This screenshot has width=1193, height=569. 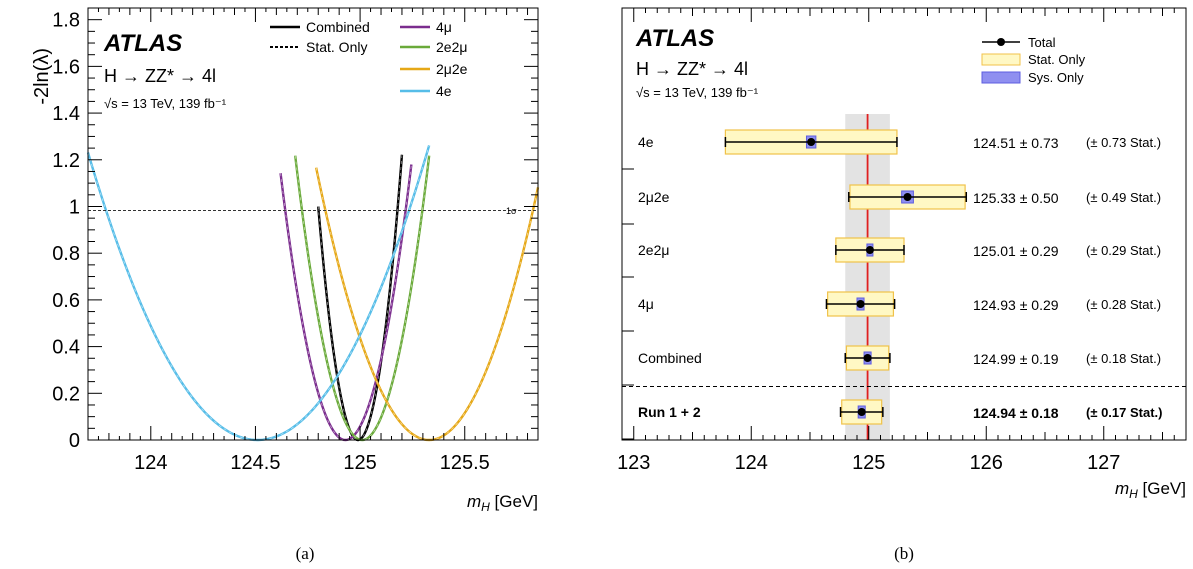 What do you see at coordinates (1001, 59) in the screenshot?
I see `b-legend-stat-box` at bounding box center [1001, 59].